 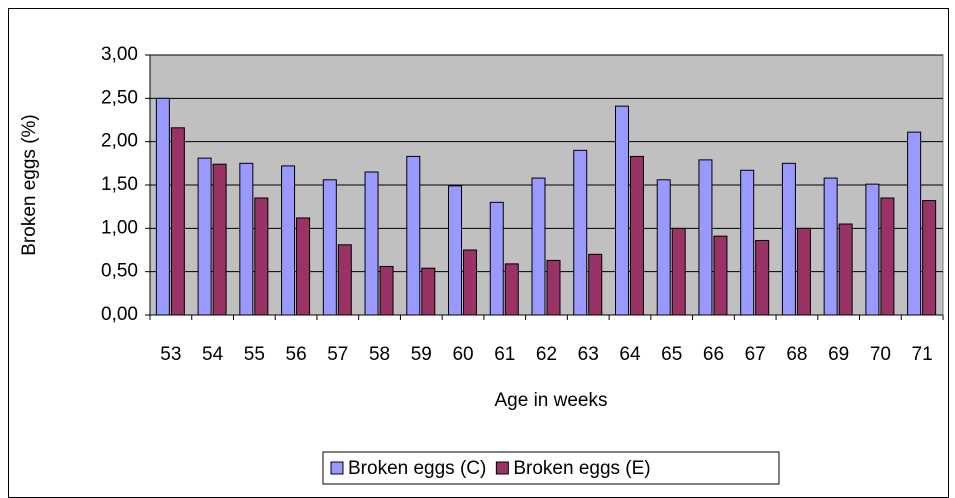 I want to click on x-tick-label: 55, so click(x=254, y=354).